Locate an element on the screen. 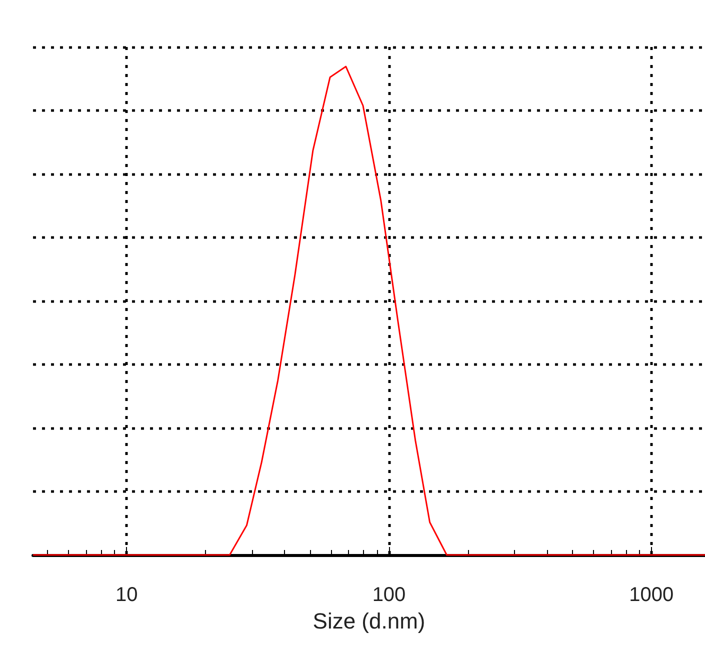 The height and width of the screenshot is (655, 705). x-tick-label: 1000 is located at coordinates (651, 595).